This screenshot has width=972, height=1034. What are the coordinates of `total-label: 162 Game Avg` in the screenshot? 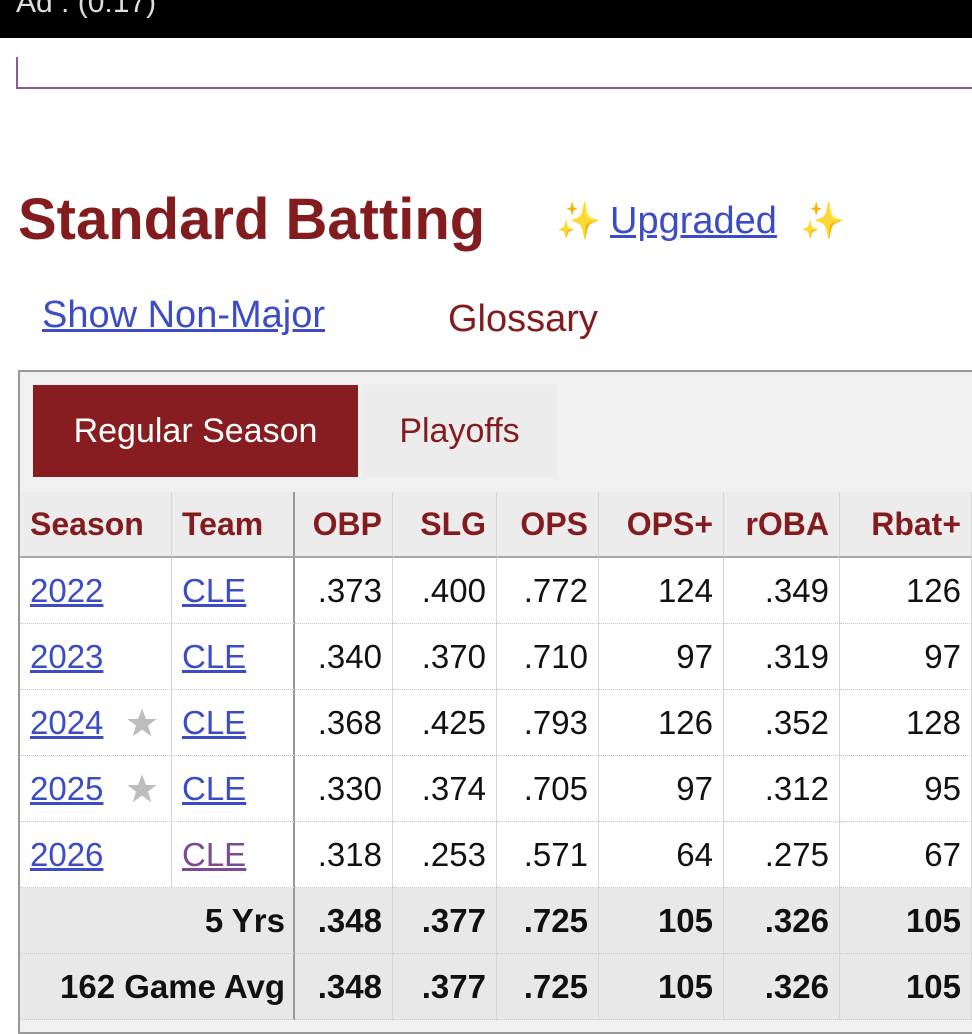 It's located at (157, 987).